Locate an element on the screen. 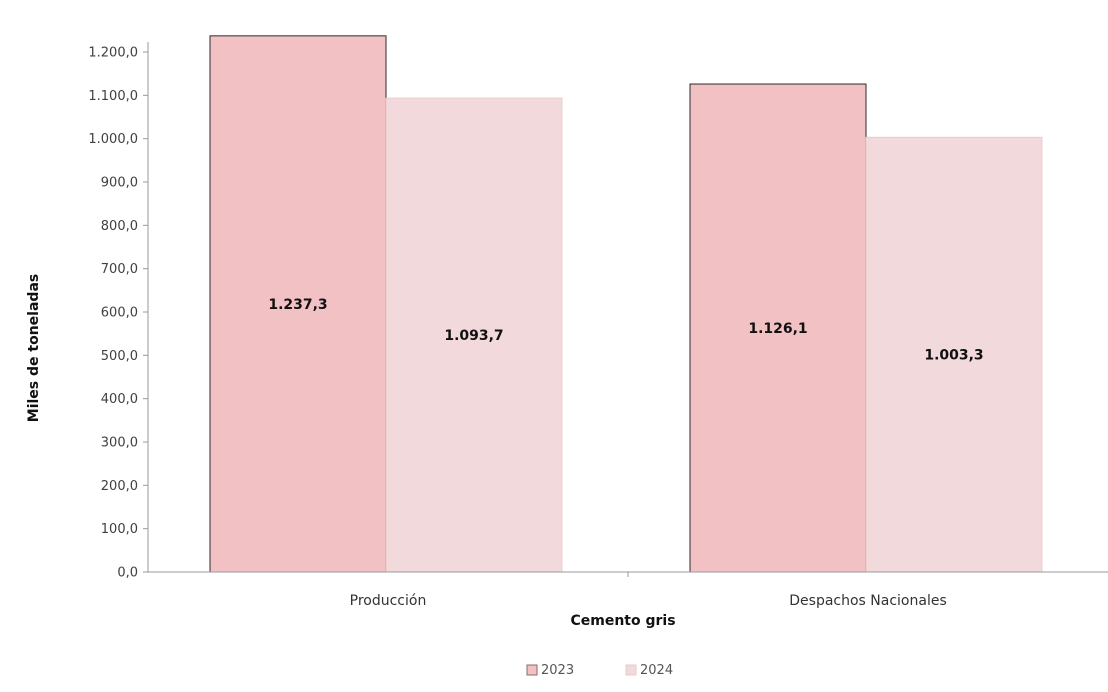  data-labels: 1.237,3 1.093,7 1.126,1 1.003,3 is located at coordinates (625, 330).